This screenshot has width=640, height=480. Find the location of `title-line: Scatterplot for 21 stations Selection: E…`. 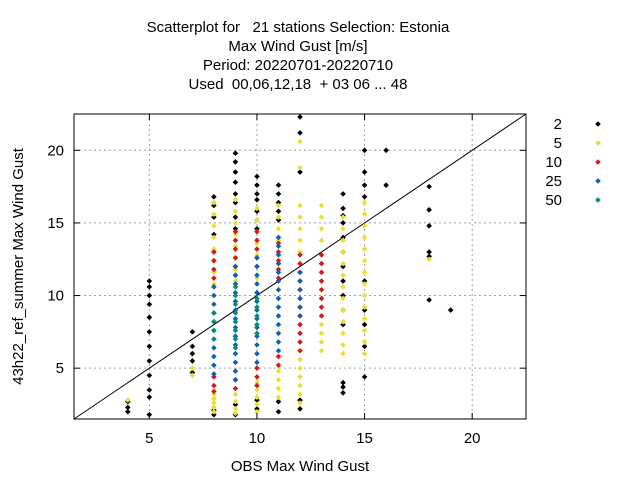

title-line: Scatterplot for 21 stations Selection: E… is located at coordinates (298, 27).